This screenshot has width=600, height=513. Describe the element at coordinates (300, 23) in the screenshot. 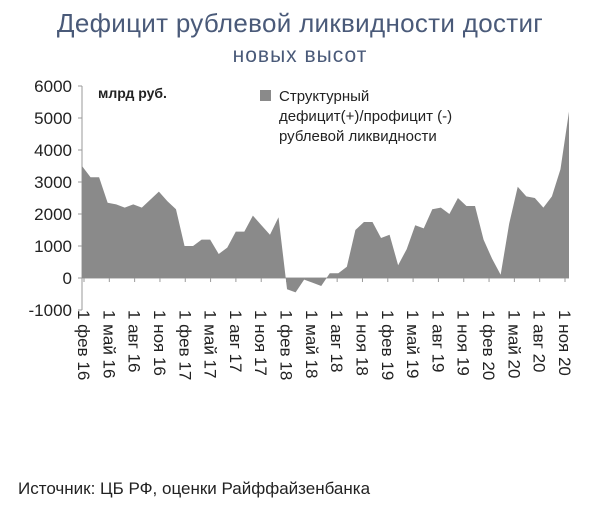

I see `chart-title: Дефицит рублевой ликвидности достиг` at that location.